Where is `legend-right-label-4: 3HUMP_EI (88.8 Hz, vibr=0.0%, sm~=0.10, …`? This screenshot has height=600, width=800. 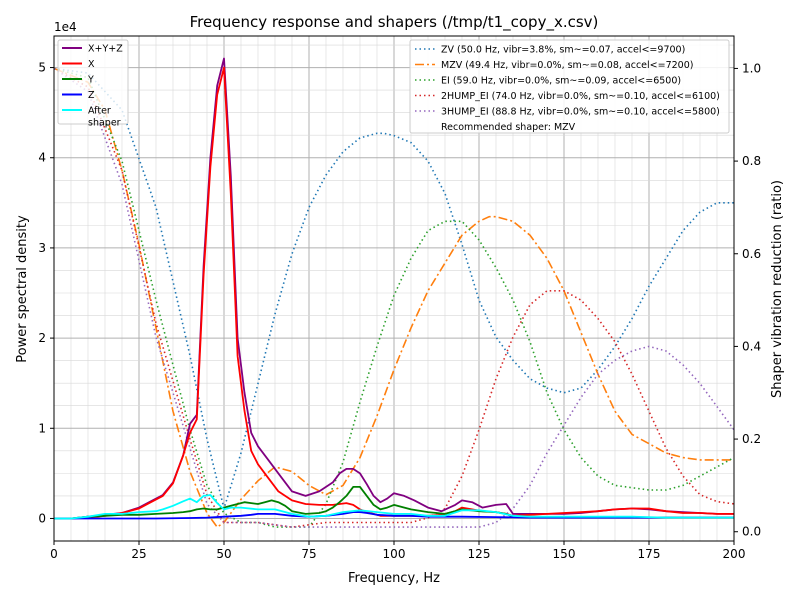 legend-right-label-4: 3HUMP_EI (88.8 Hz, vibr=0.0%, sm~=0.10, … is located at coordinates (580, 112).